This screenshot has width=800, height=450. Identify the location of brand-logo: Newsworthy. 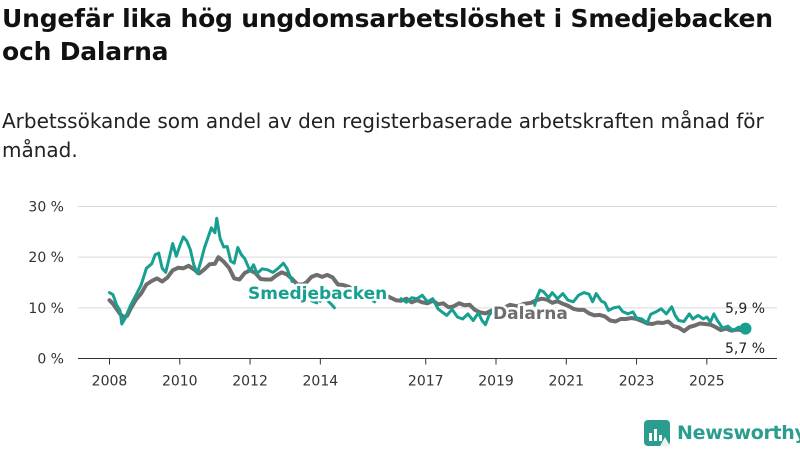
(721, 433).